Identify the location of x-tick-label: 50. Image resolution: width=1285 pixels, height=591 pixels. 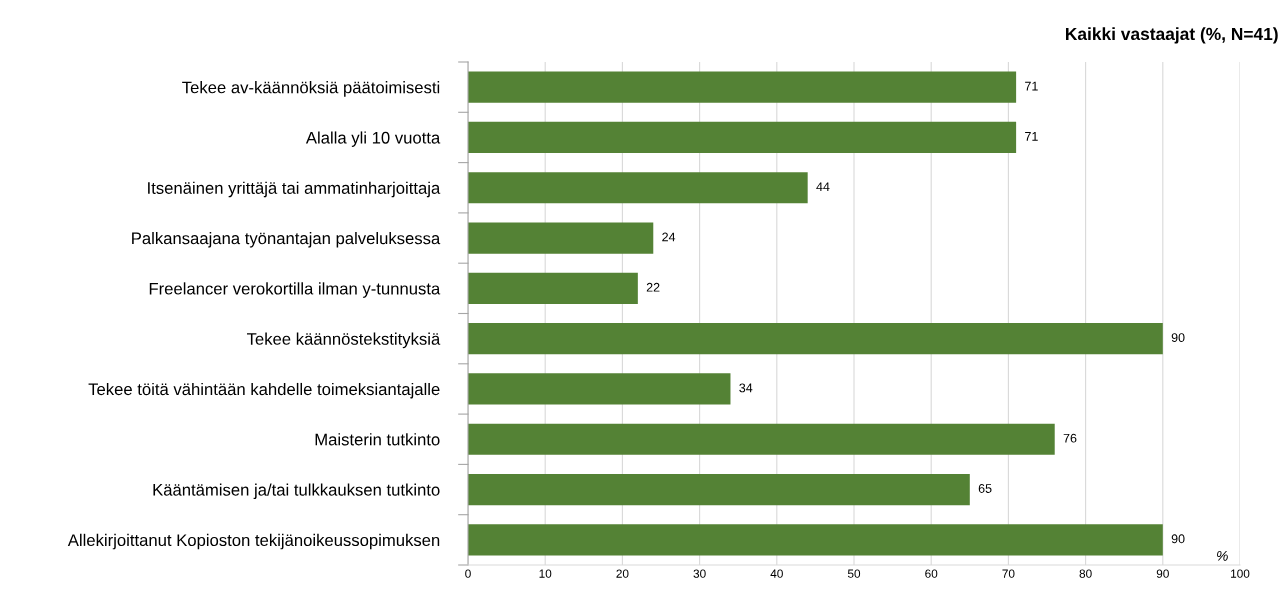
(854, 573).